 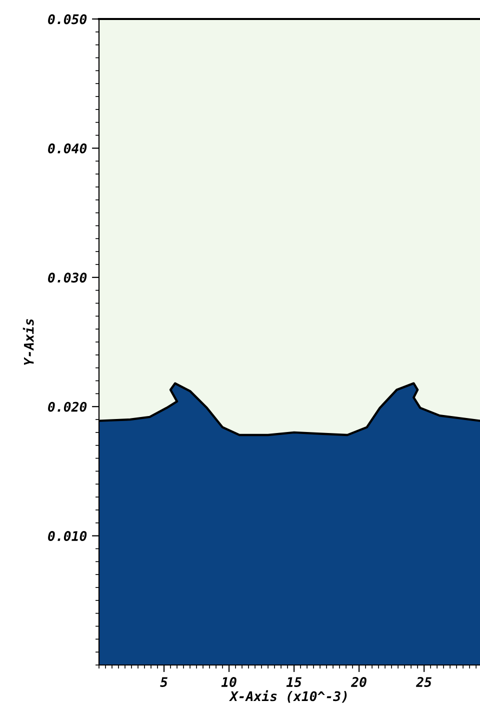 What do you see at coordinates (294, 682) in the screenshot?
I see `x-tick-label: 15` at bounding box center [294, 682].